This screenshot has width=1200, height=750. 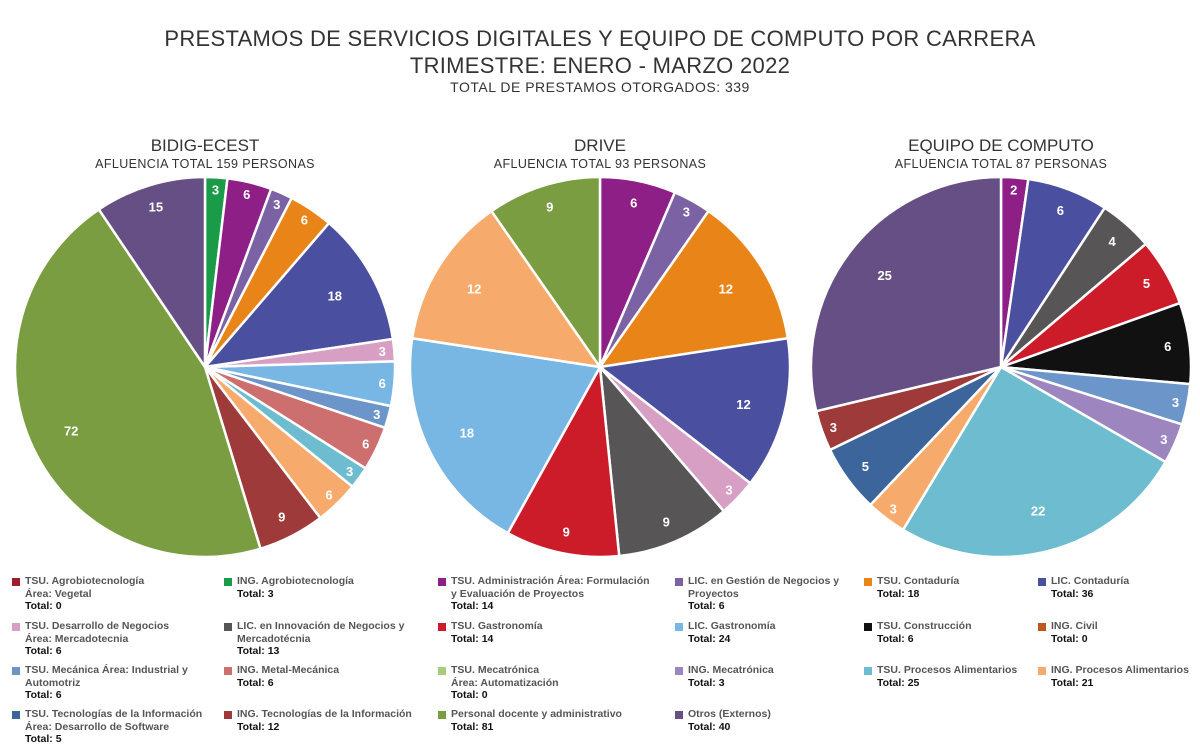 What do you see at coordinates (732, 626) in the screenshot?
I see `legend-label: LIC. Gastronomía` at bounding box center [732, 626].